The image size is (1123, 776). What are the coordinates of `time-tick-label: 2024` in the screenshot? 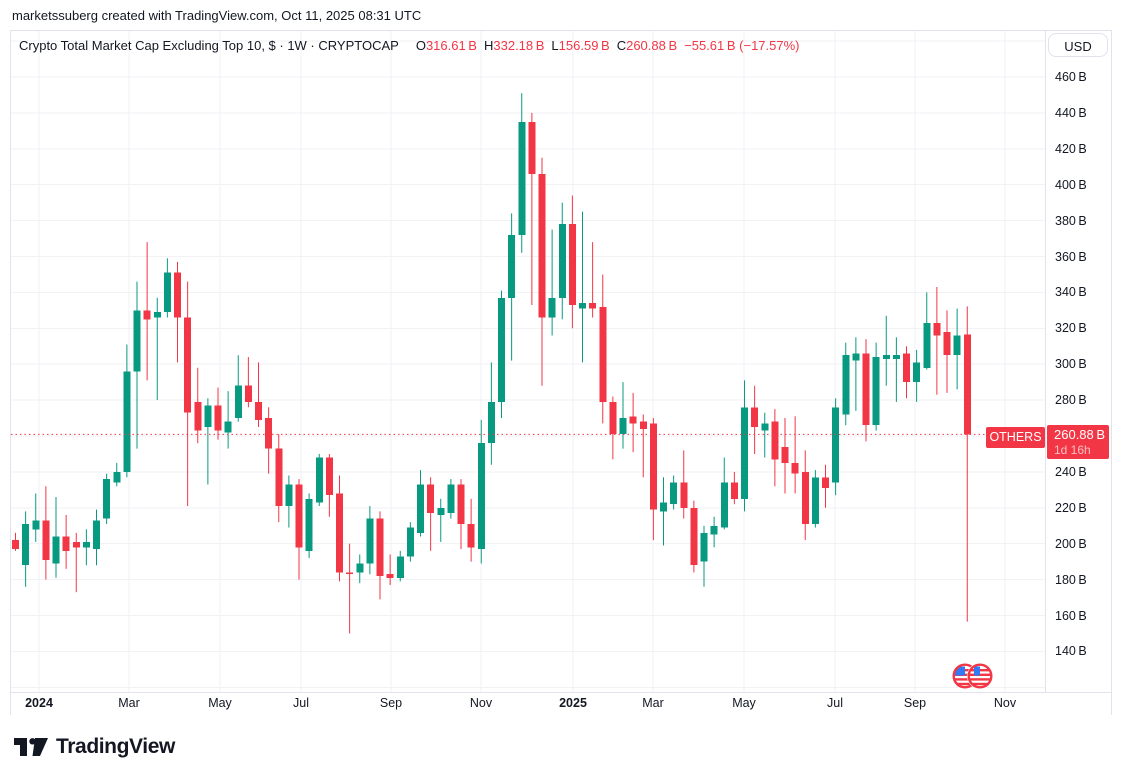 It's located at (39, 703).